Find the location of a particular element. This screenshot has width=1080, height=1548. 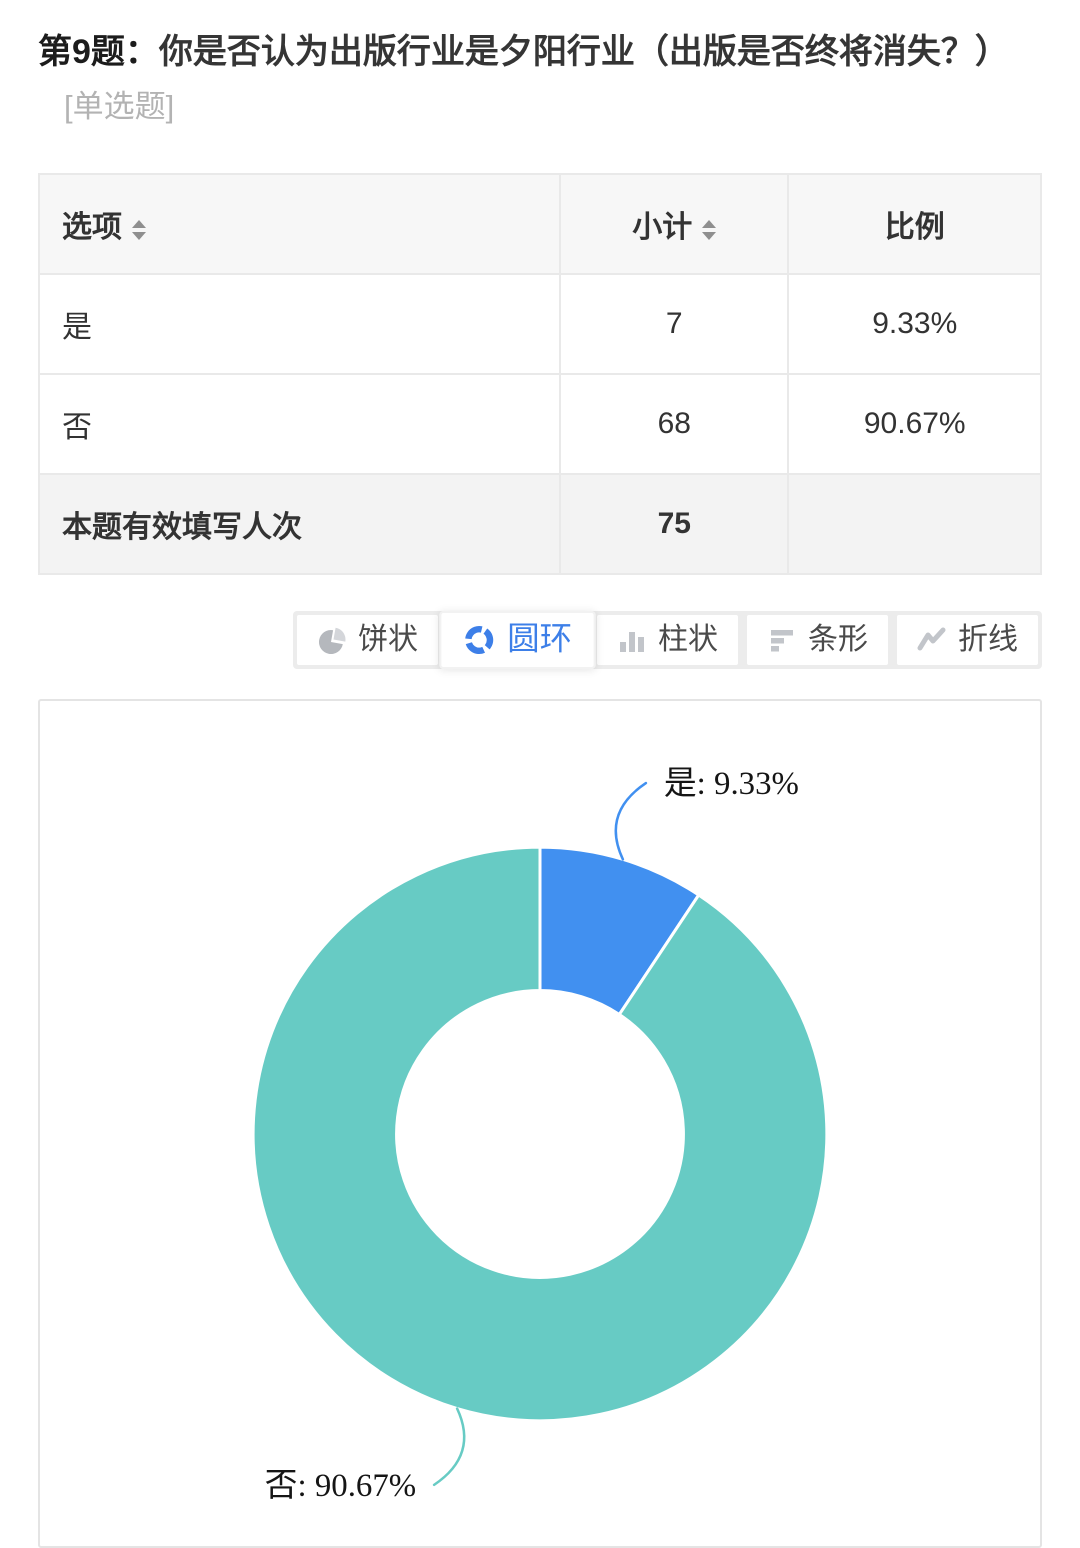

chart-type-button-group: 饼状 圆环 柱状 is located at coordinates (667, 640).